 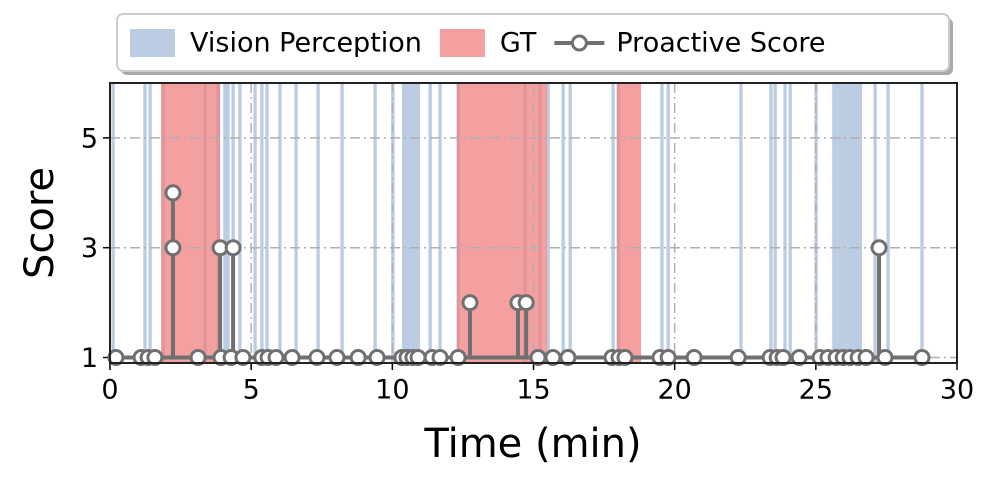 What do you see at coordinates (816, 390) in the screenshot?
I see `x-tick-label: 25` at bounding box center [816, 390].